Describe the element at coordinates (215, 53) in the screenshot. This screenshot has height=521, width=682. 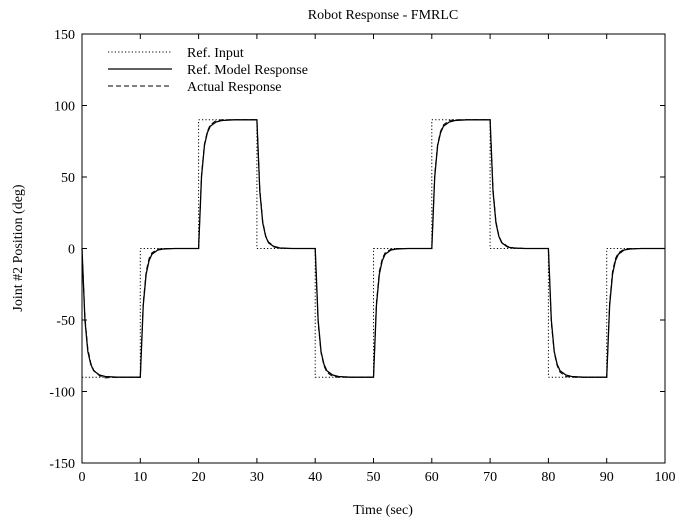
I see `legend-label: Ref. Input` at that location.